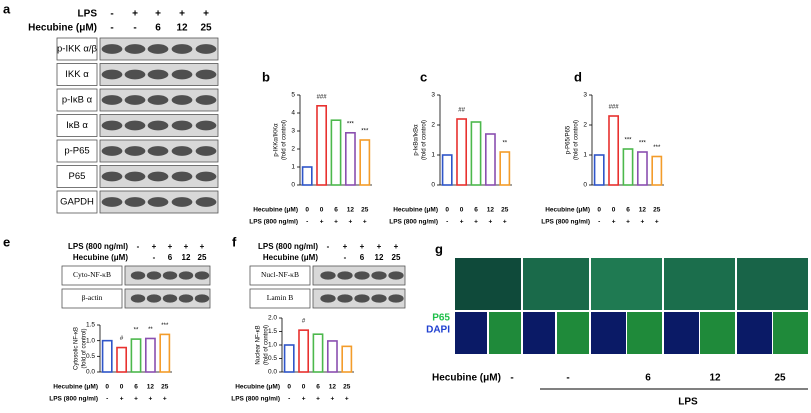 The image size is (811, 413). I want to click on y-axis-label: p-IKKα/IKKα, so click(277, 140).